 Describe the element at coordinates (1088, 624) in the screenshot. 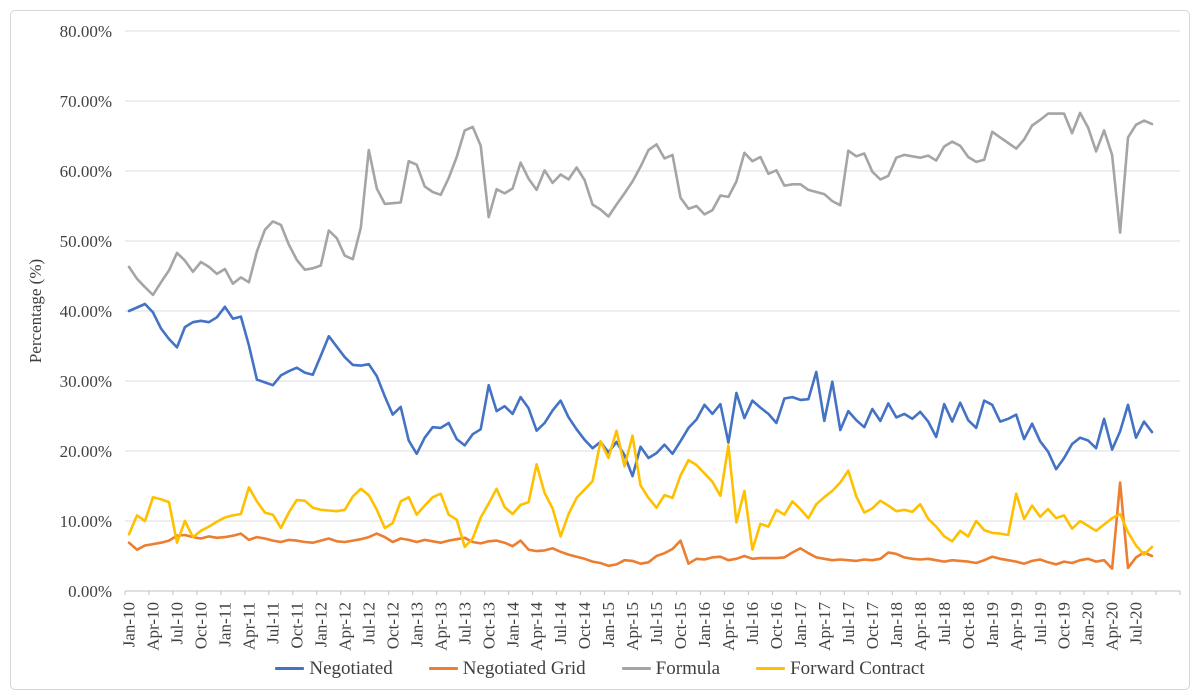

I see `x-tick-label: Jan-20` at that location.